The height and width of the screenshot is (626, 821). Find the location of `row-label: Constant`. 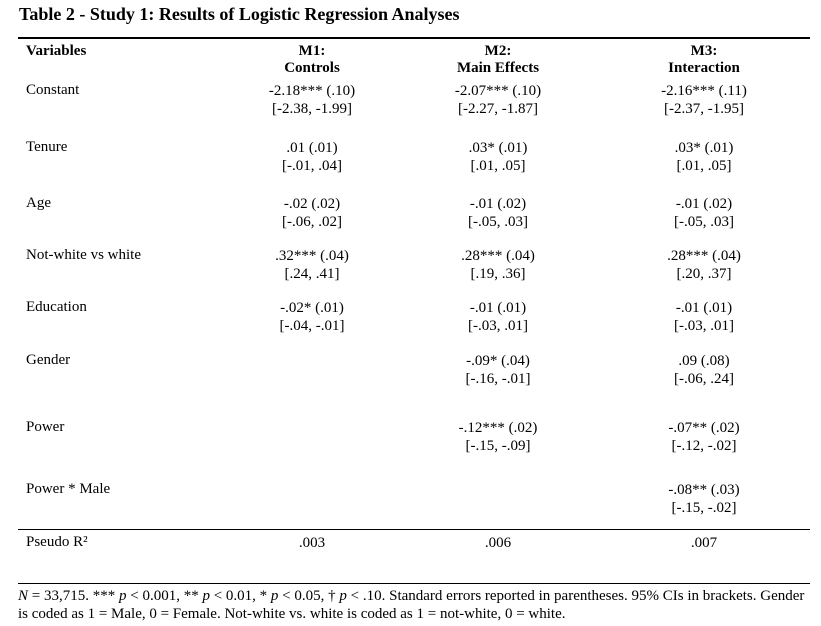

row-label: Constant is located at coordinates (53, 90).